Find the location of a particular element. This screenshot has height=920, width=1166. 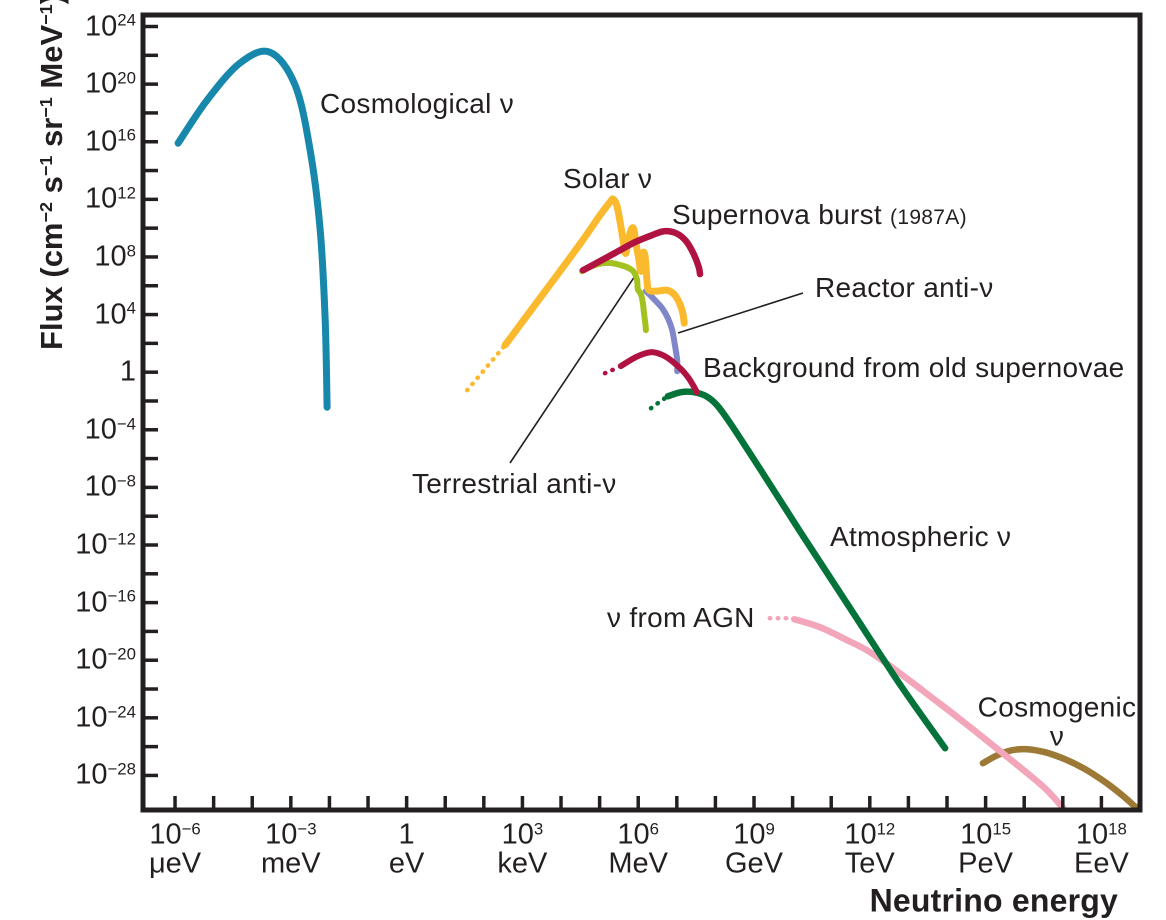

x-unit-label: PeV is located at coordinates (986, 863).